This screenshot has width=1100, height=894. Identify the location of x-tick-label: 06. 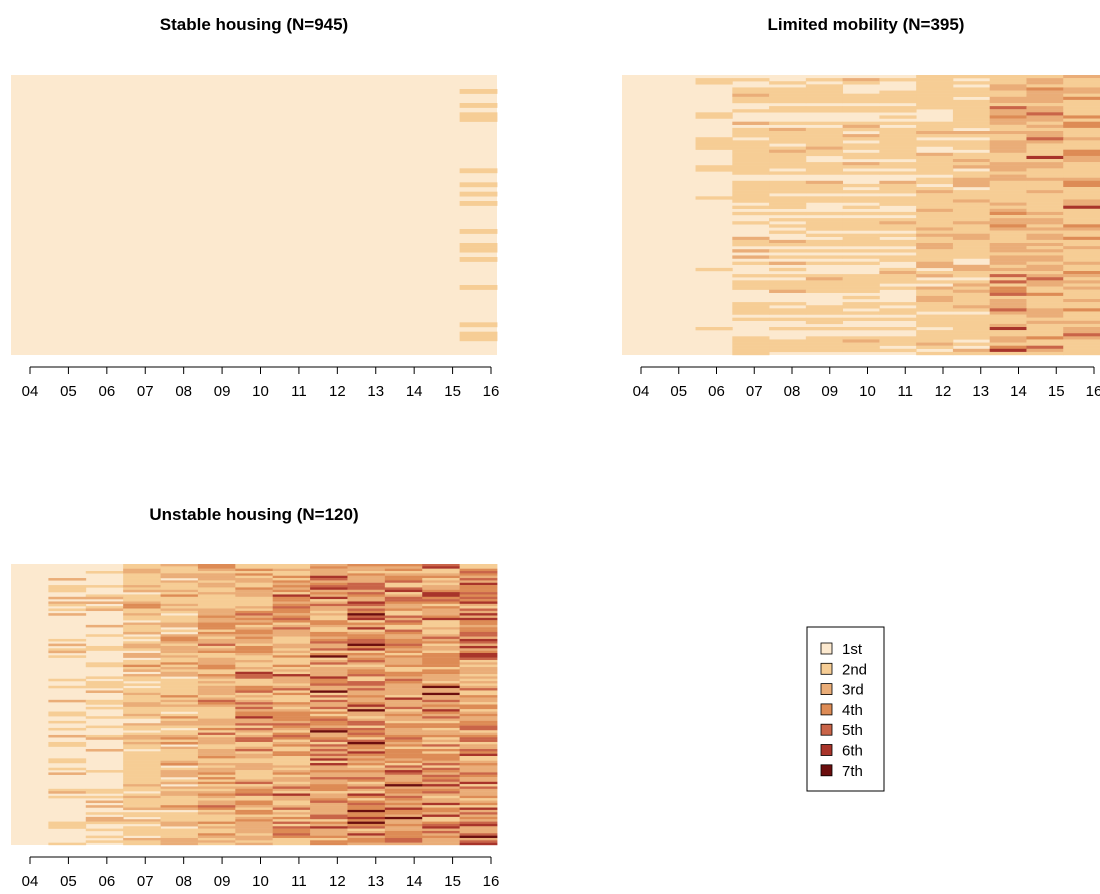
(716, 391).